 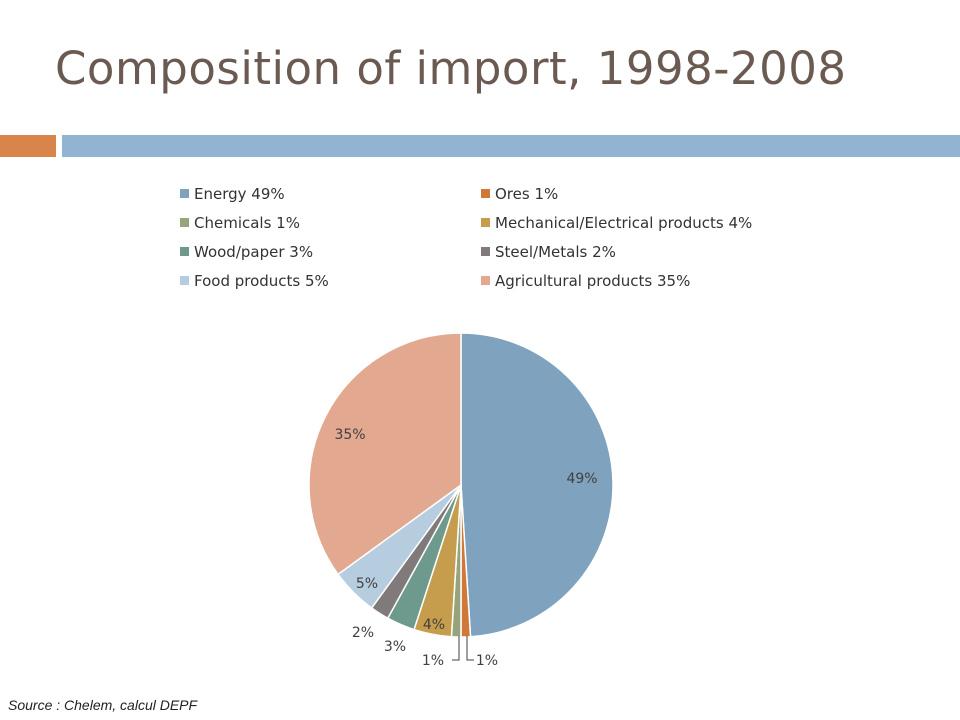 I want to click on accent-bar, so click(x=28, y=146).